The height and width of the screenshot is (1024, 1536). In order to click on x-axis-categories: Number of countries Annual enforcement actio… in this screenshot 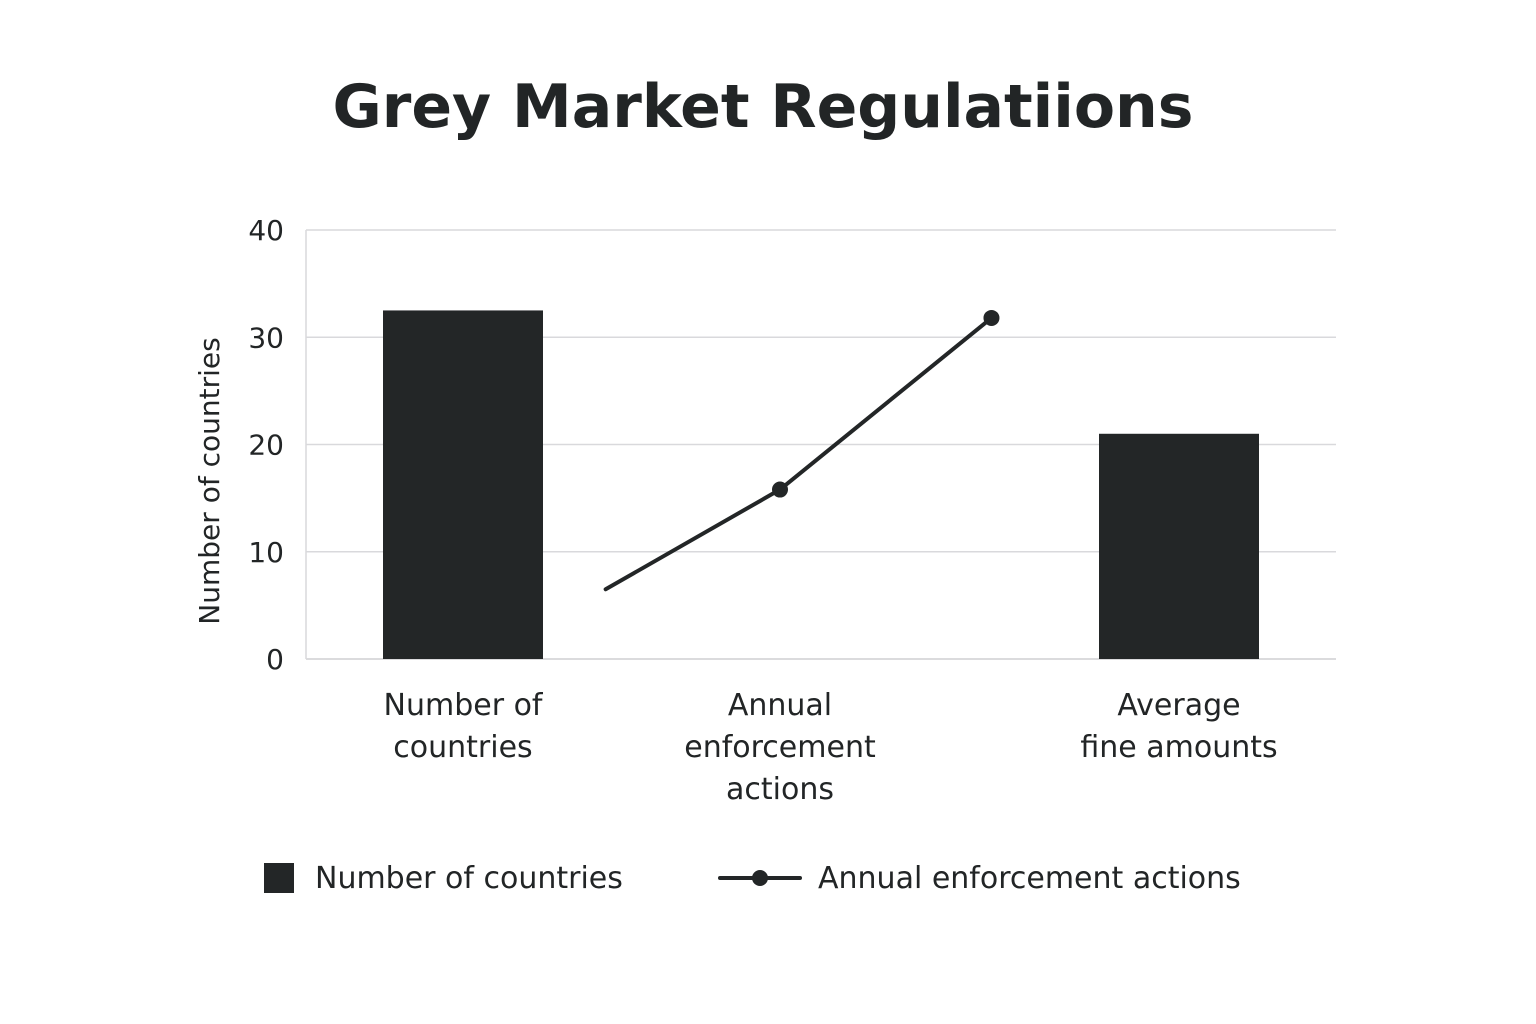, I will do `click(831, 747)`.